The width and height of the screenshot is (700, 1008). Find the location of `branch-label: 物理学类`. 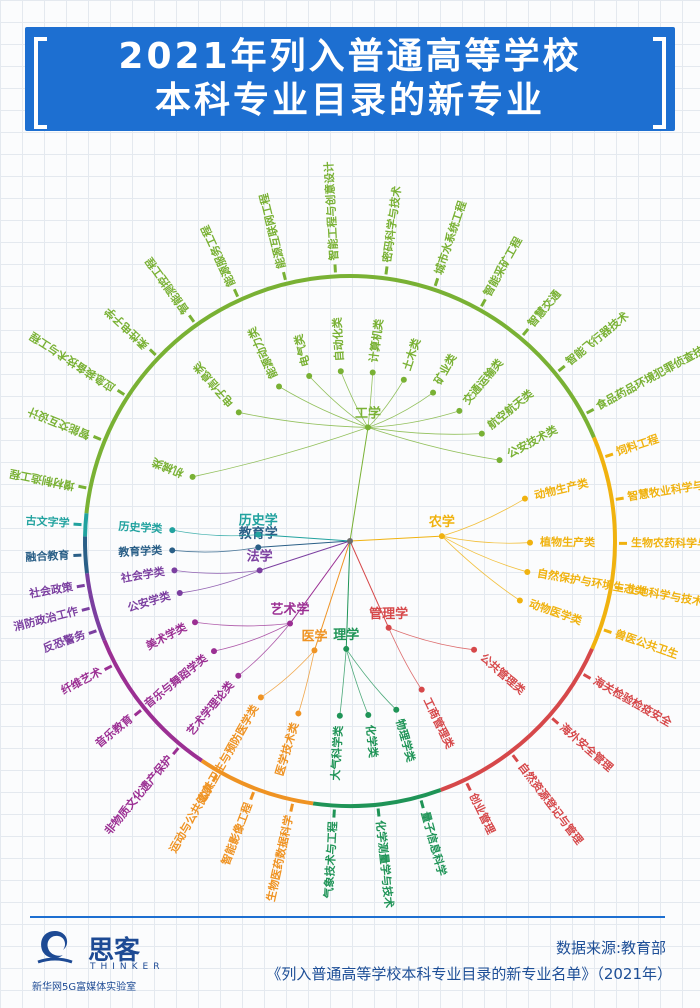

branch-label: 物理学类 is located at coordinates (405, 740).